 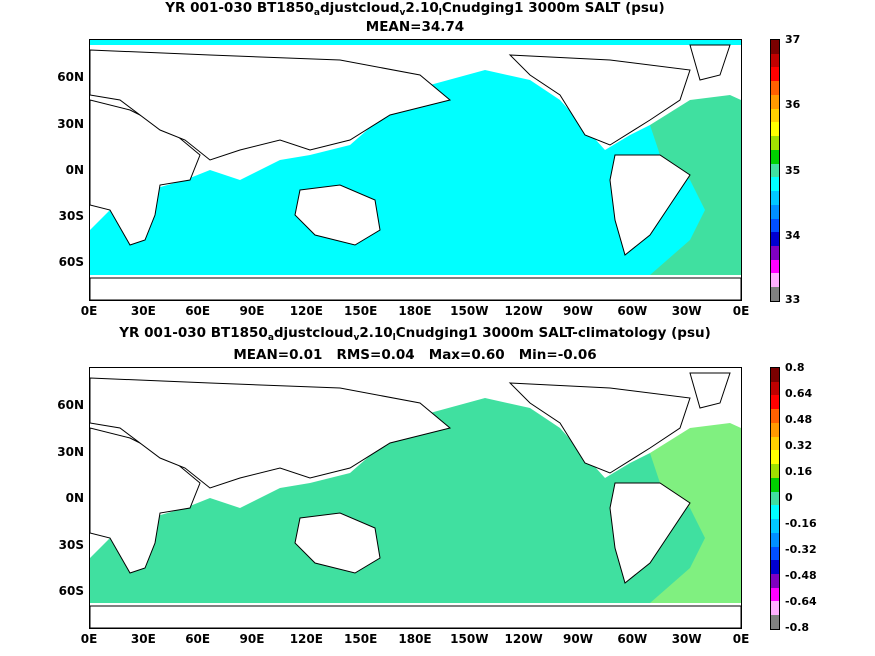 What do you see at coordinates (799, 471) in the screenshot?
I see `map2-colorbar-label: 0.16` at bounding box center [799, 471].